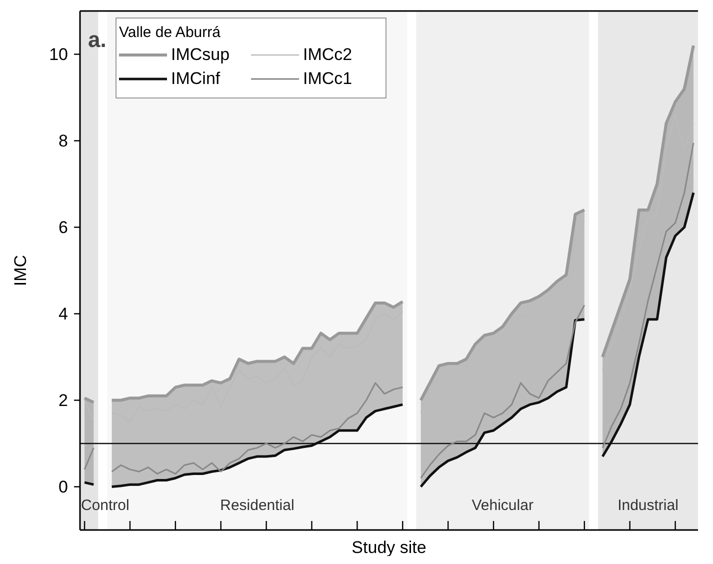 This screenshot has width=713, height=564. I want to click on legend-title: Valle de Aburrá, so click(170, 32).